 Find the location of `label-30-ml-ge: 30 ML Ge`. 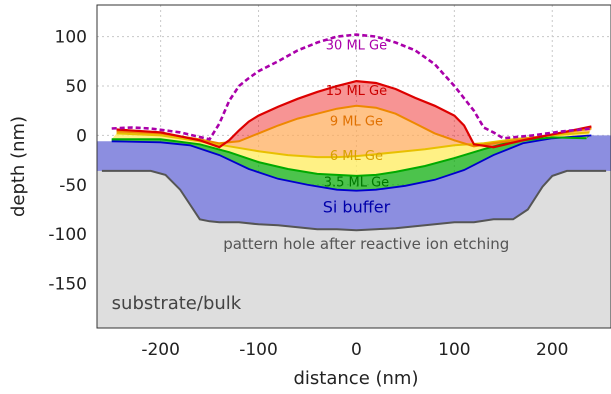

label-30-ml-ge: 30 ML Ge is located at coordinates (356, 45).